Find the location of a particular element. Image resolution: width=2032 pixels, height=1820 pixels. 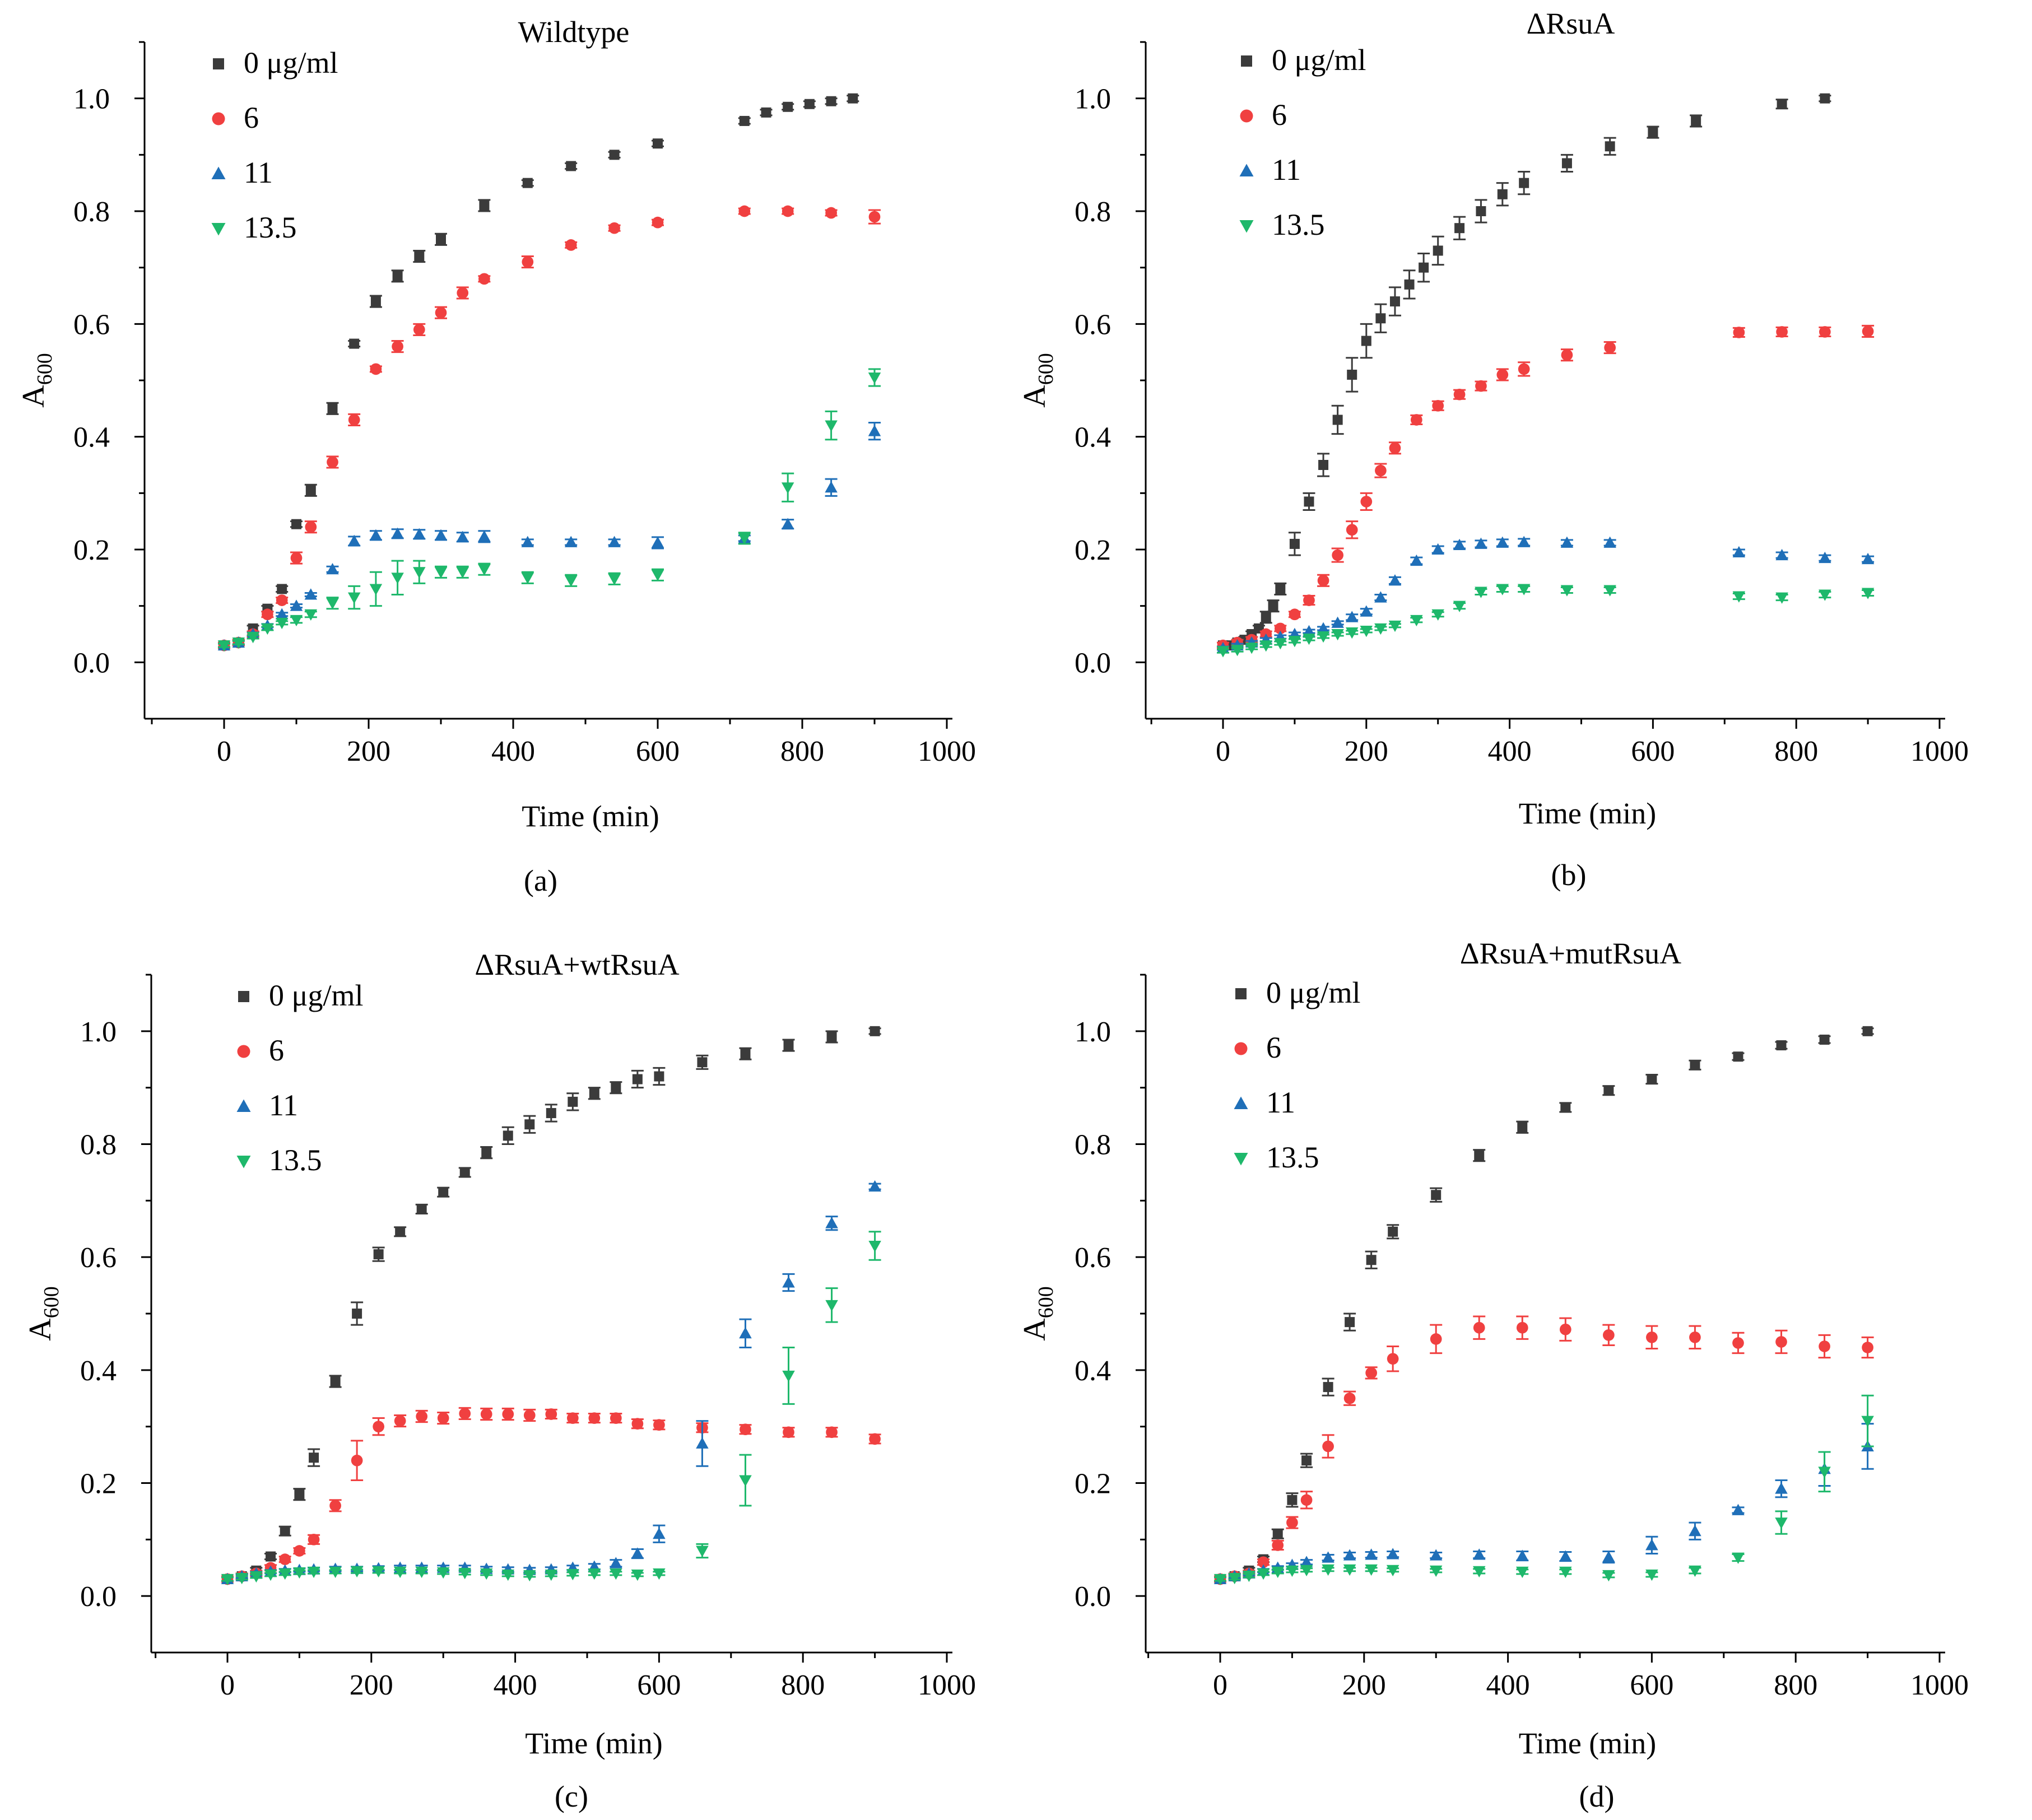

legend: 0 μg/ml 6 11 13.5 is located at coordinates (299, 1078).